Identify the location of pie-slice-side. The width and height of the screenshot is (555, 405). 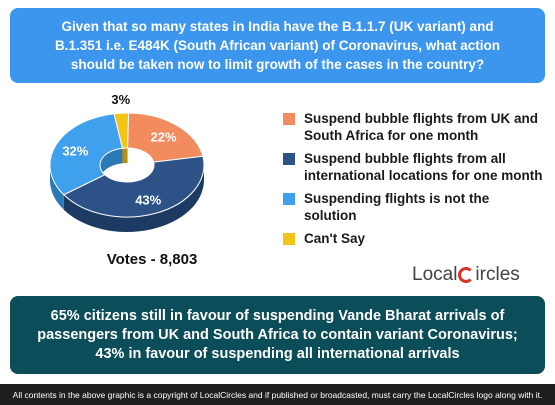
(134, 198).